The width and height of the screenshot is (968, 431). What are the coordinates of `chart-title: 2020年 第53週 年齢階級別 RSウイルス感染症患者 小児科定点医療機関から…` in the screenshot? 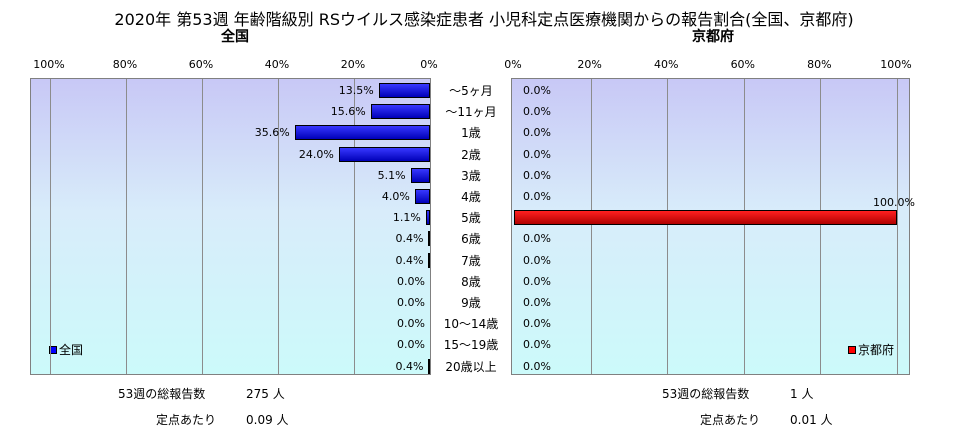 It's located at (484, 19).